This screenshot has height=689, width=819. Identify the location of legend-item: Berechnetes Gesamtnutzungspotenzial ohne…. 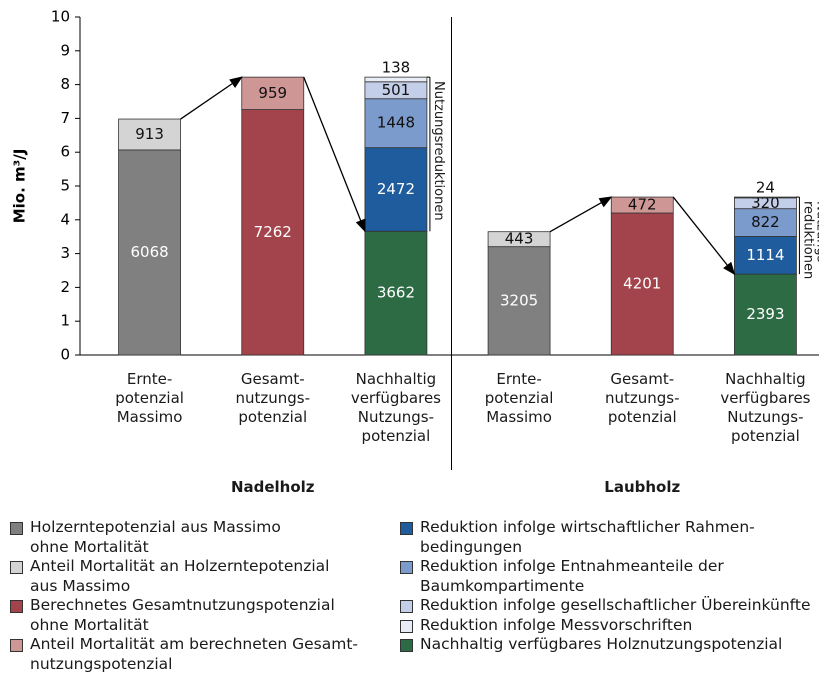
(184, 615).